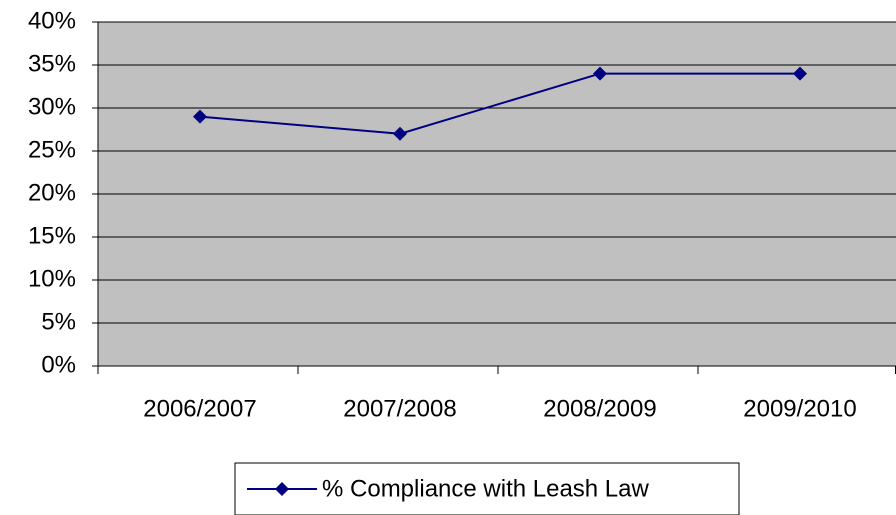 Image resolution: width=896 pixels, height=515 pixels. Describe the element at coordinates (52, 278) in the screenshot. I see `y-tick-label: 10%` at that location.